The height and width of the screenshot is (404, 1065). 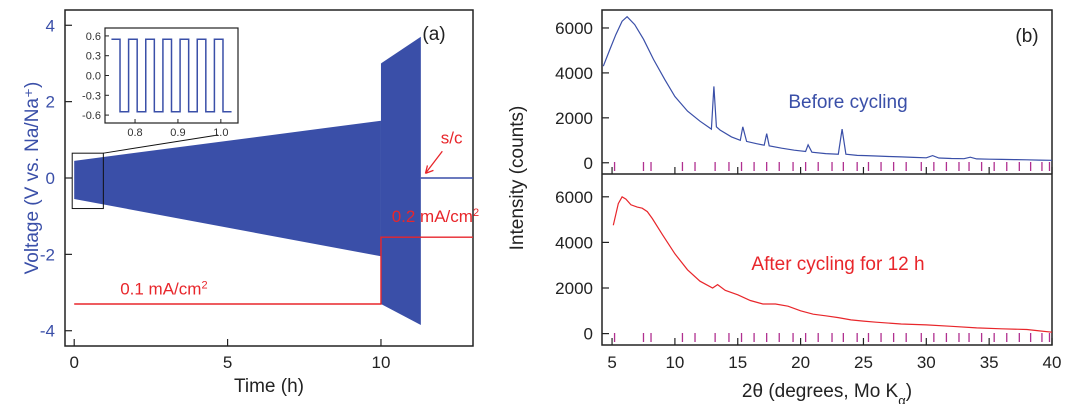 I want to click on short-circuit-annotation: s/c, so click(x=452, y=138).